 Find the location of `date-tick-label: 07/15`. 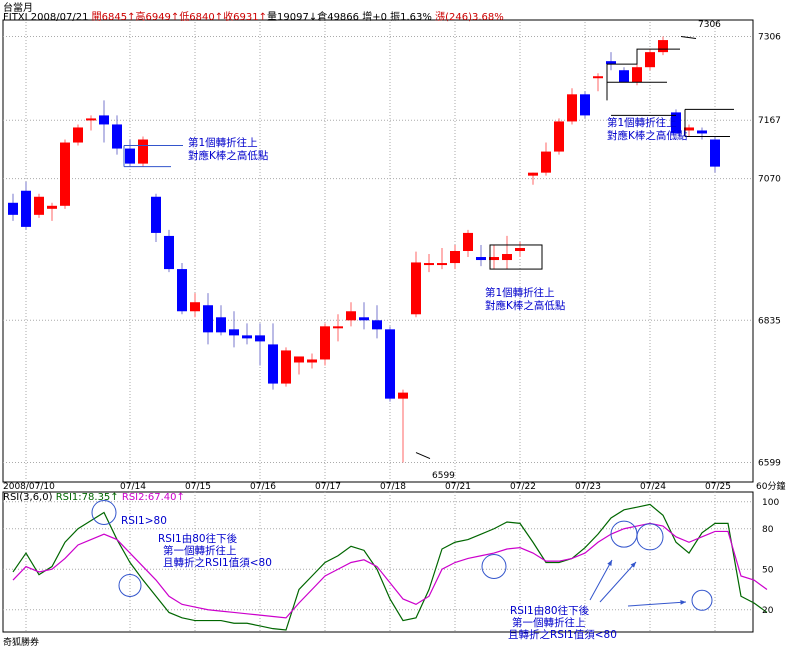

date-tick-label: 07/15 is located at coordinates (198, 487).